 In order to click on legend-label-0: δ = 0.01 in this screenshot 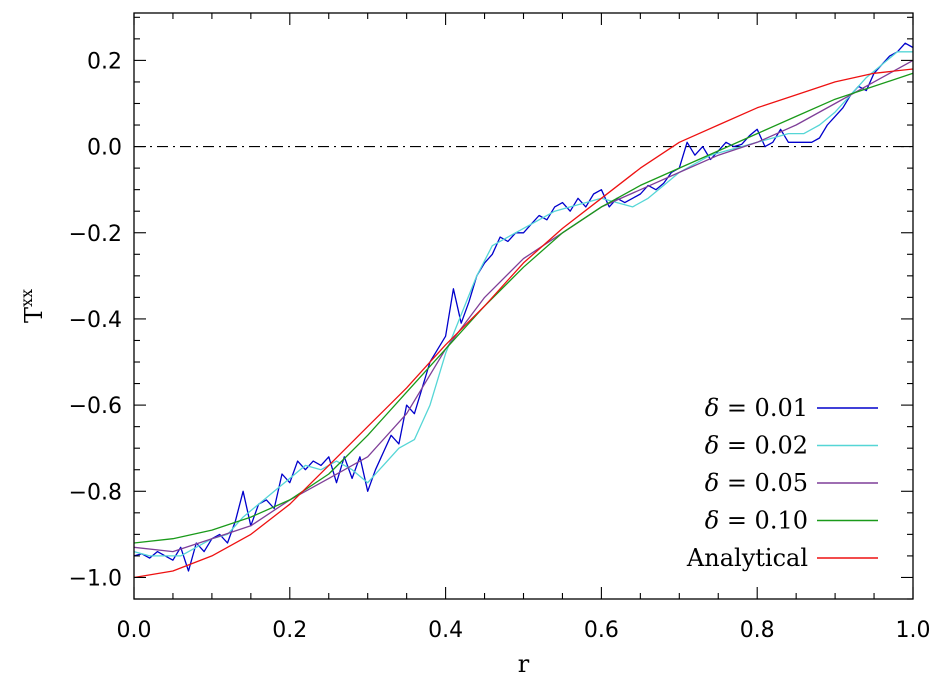, I will do `click(756, 408)`.